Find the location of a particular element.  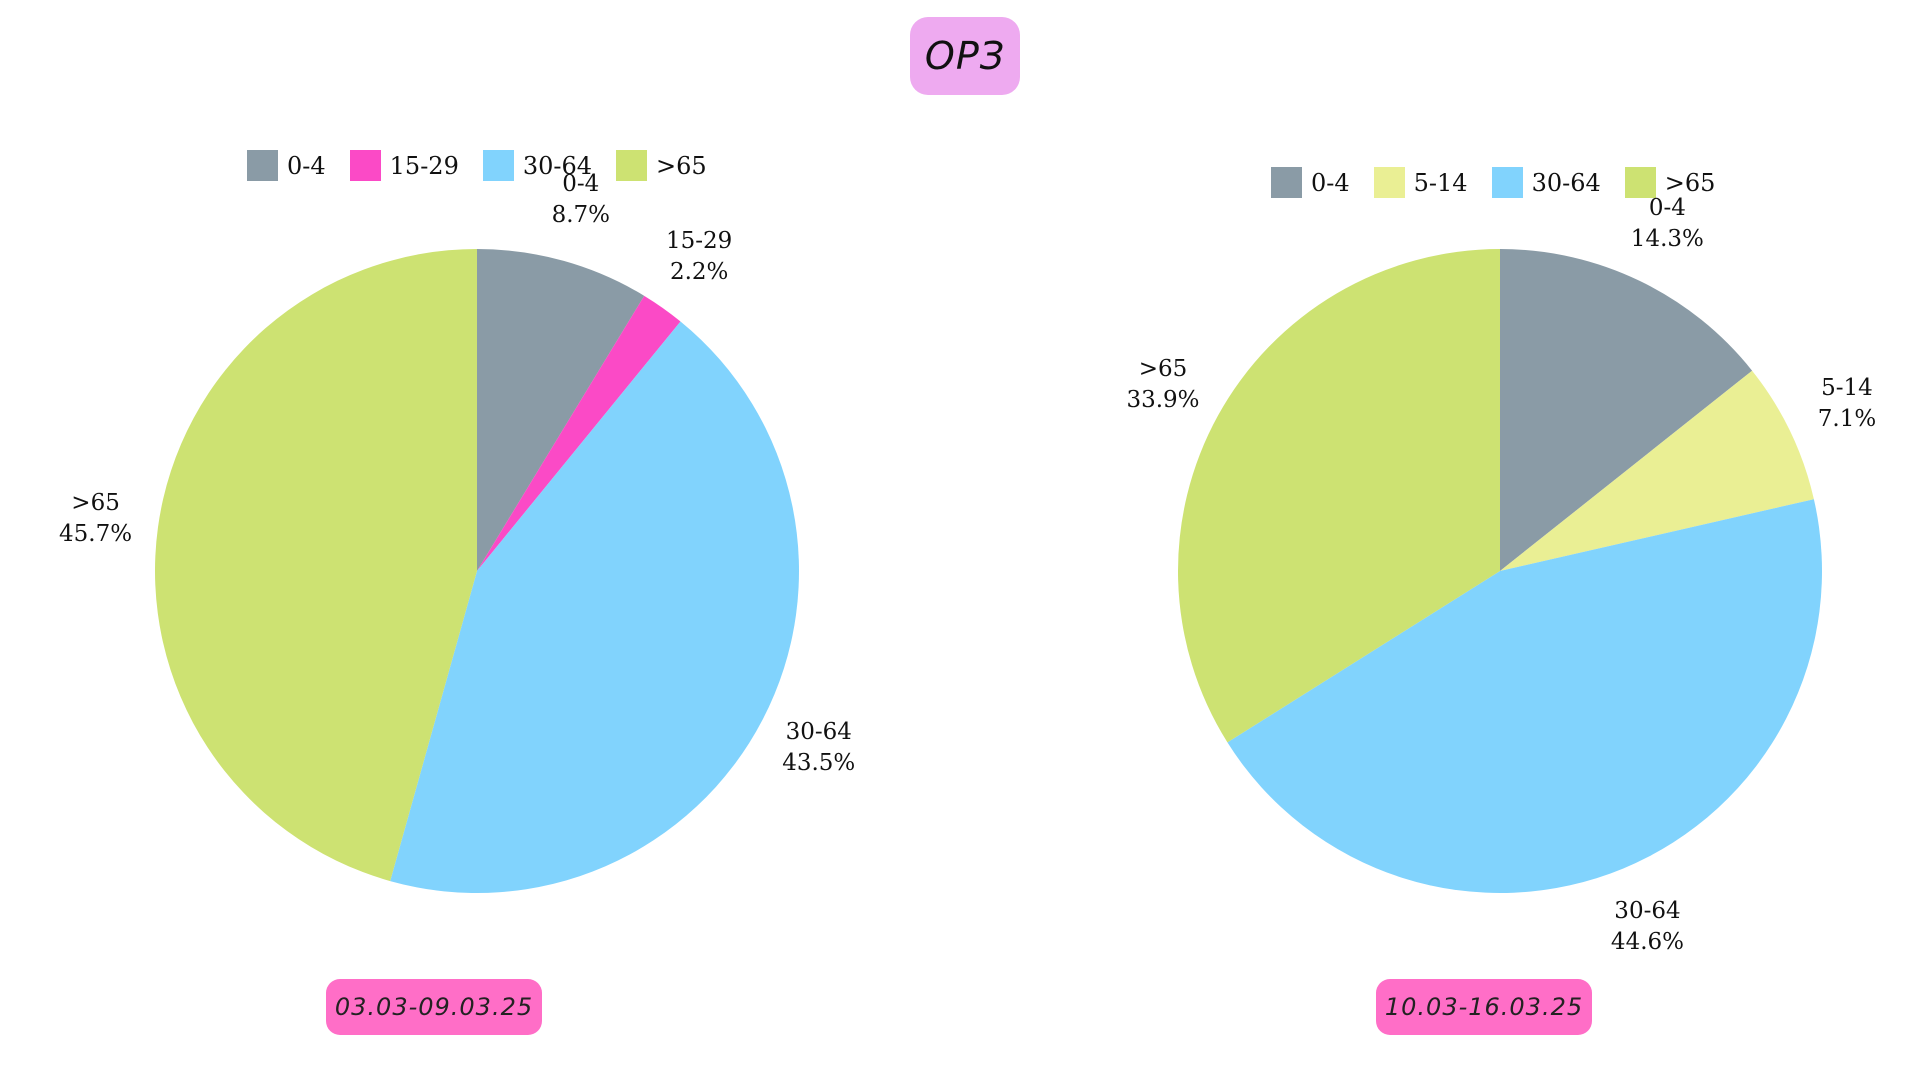

slice-percent: 14.3% is located at coordinates (1667, 239).